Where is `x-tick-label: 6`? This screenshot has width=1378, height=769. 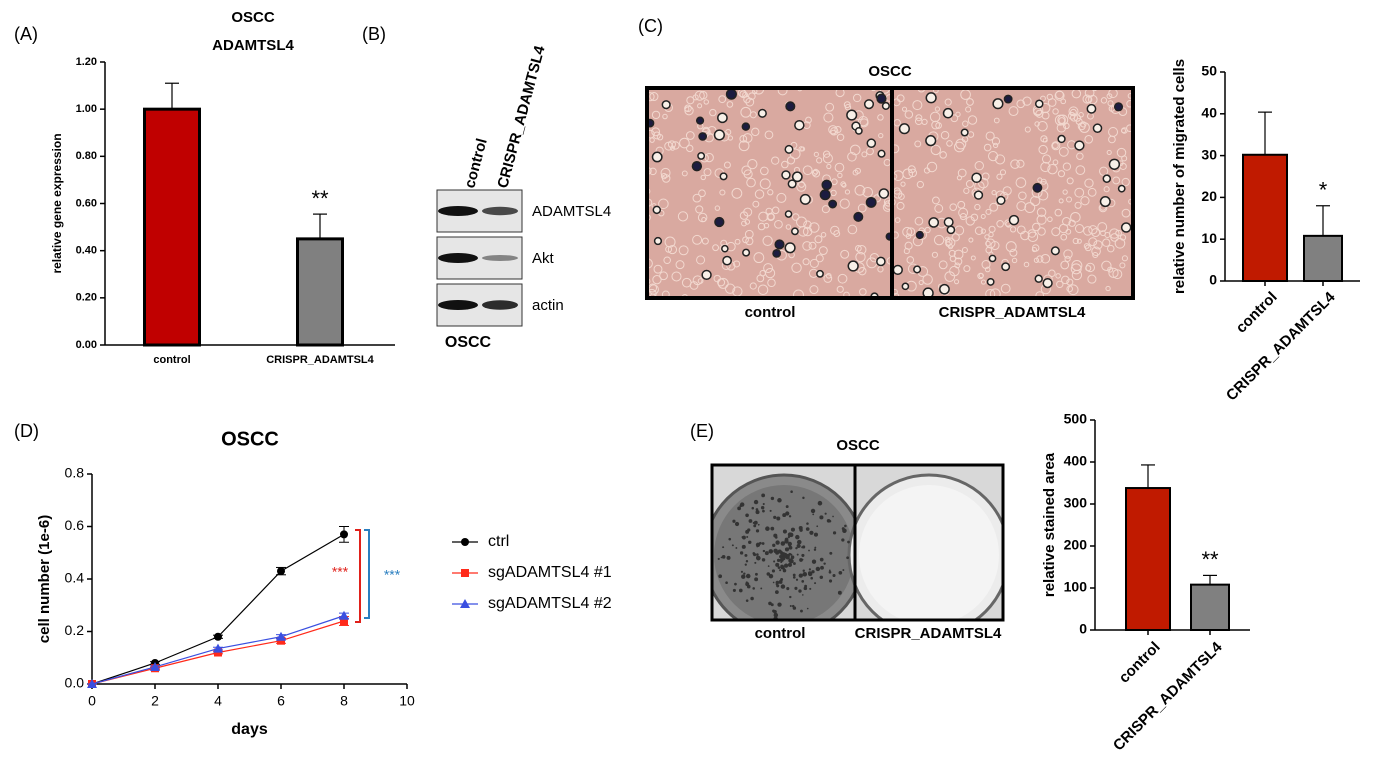
x-tick-label: 6 is located at coordinates (281, 701).